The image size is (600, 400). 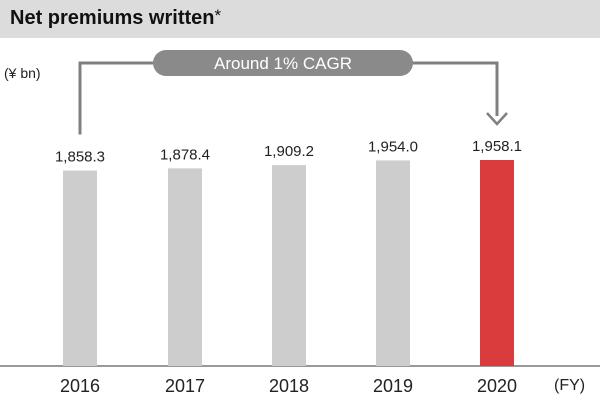 I want to click on data-label-2019: 1,954.0, so click(x=393, y=146).